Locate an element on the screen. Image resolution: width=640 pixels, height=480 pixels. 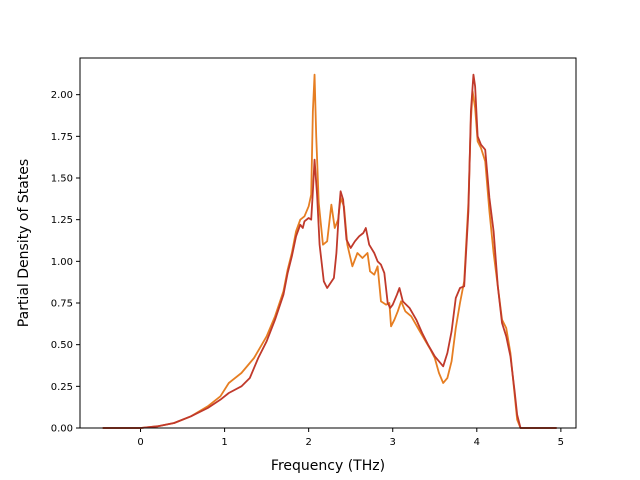
x-tick-label: 1 is located at coordinates (224, 442).